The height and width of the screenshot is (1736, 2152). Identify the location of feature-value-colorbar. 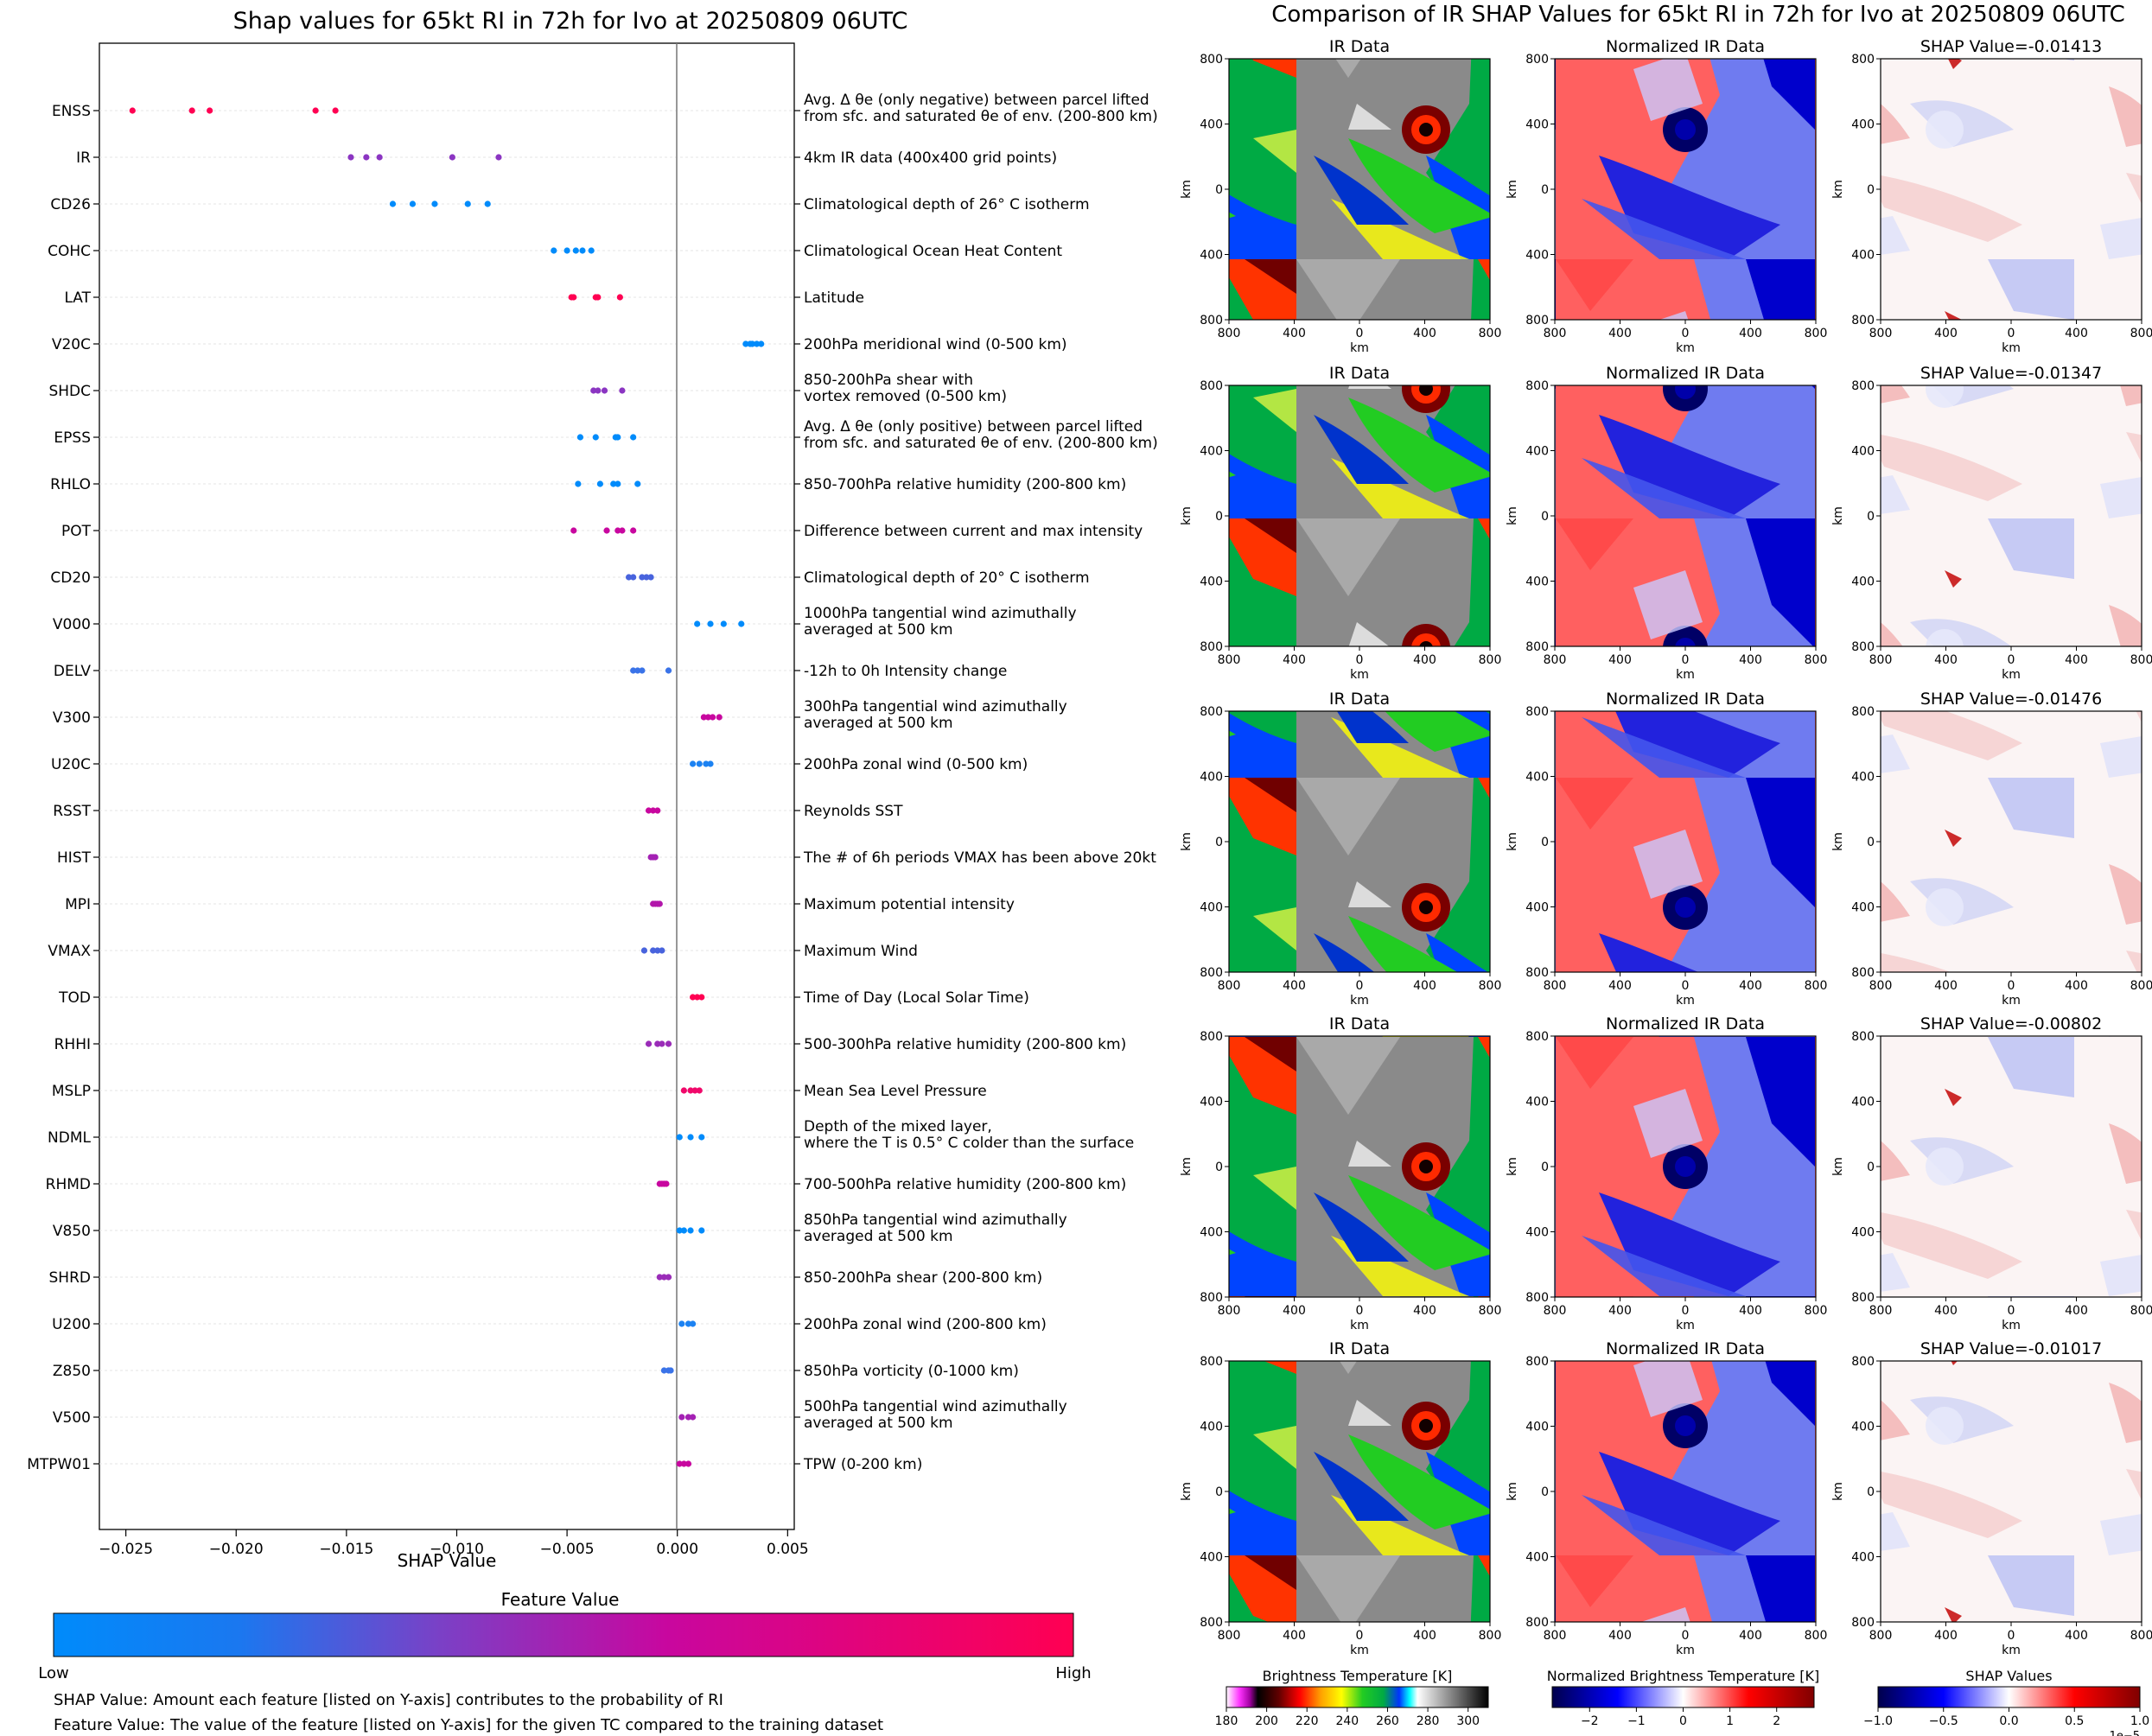
(563, 1634).